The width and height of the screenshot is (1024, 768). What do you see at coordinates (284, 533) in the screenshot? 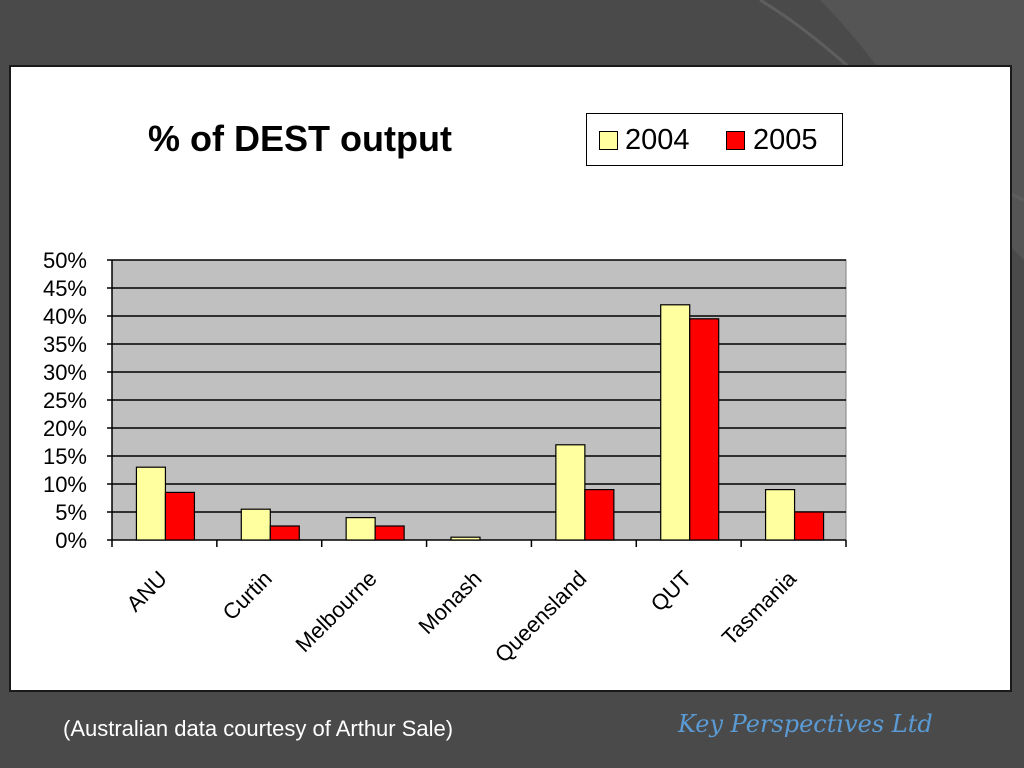
I see `bar-2005-curtin` at bounding box center [284, 533].